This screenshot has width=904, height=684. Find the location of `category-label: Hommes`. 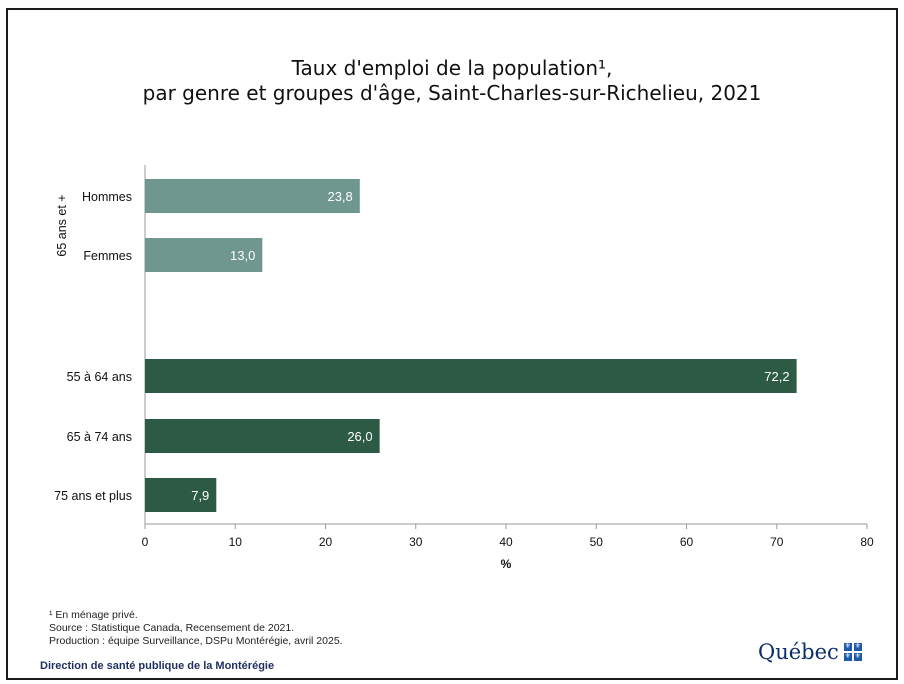

category-label: Hommes is located at coordinates (107, 197).